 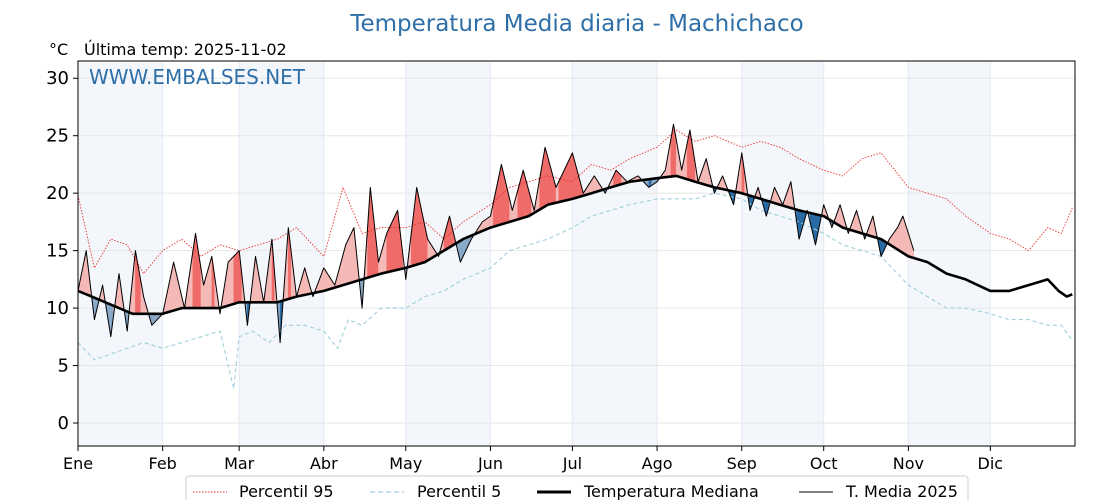 I want to click on chart-title: Temperatura Media diaria - Machichaco, so click(x=576, y=24).